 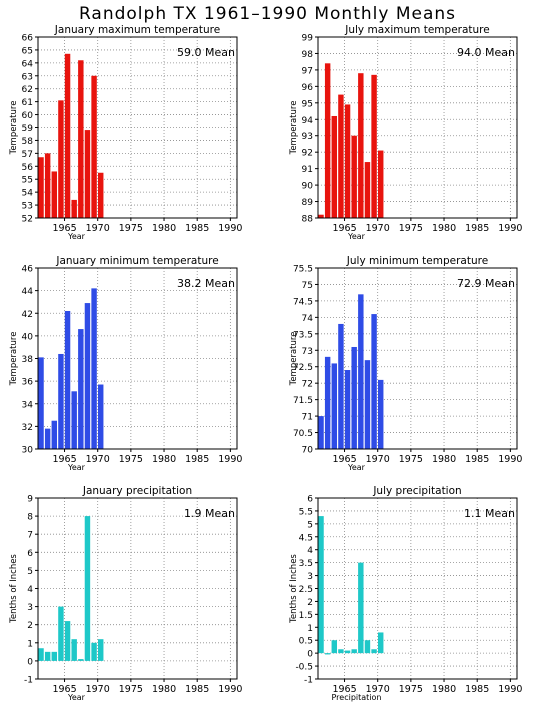 I want to click on y-tick-label: 4, so click(x=310, y=551).